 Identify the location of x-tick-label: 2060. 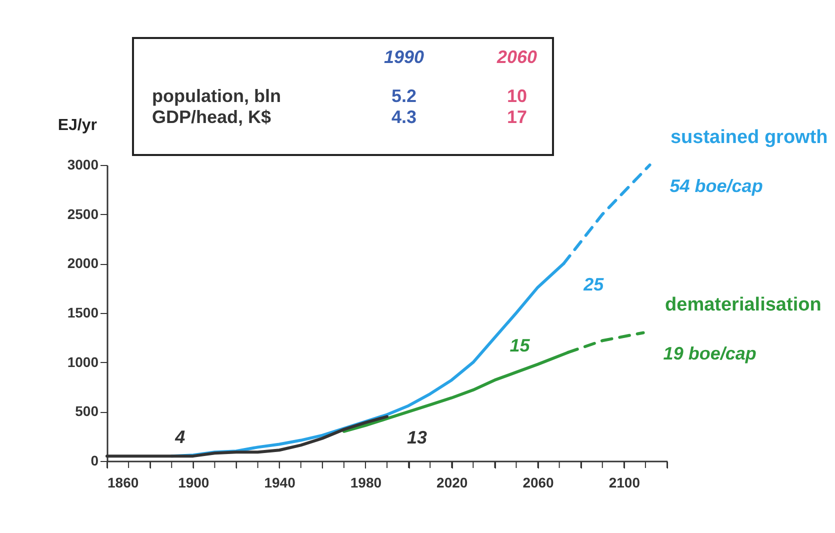
(538, 482).